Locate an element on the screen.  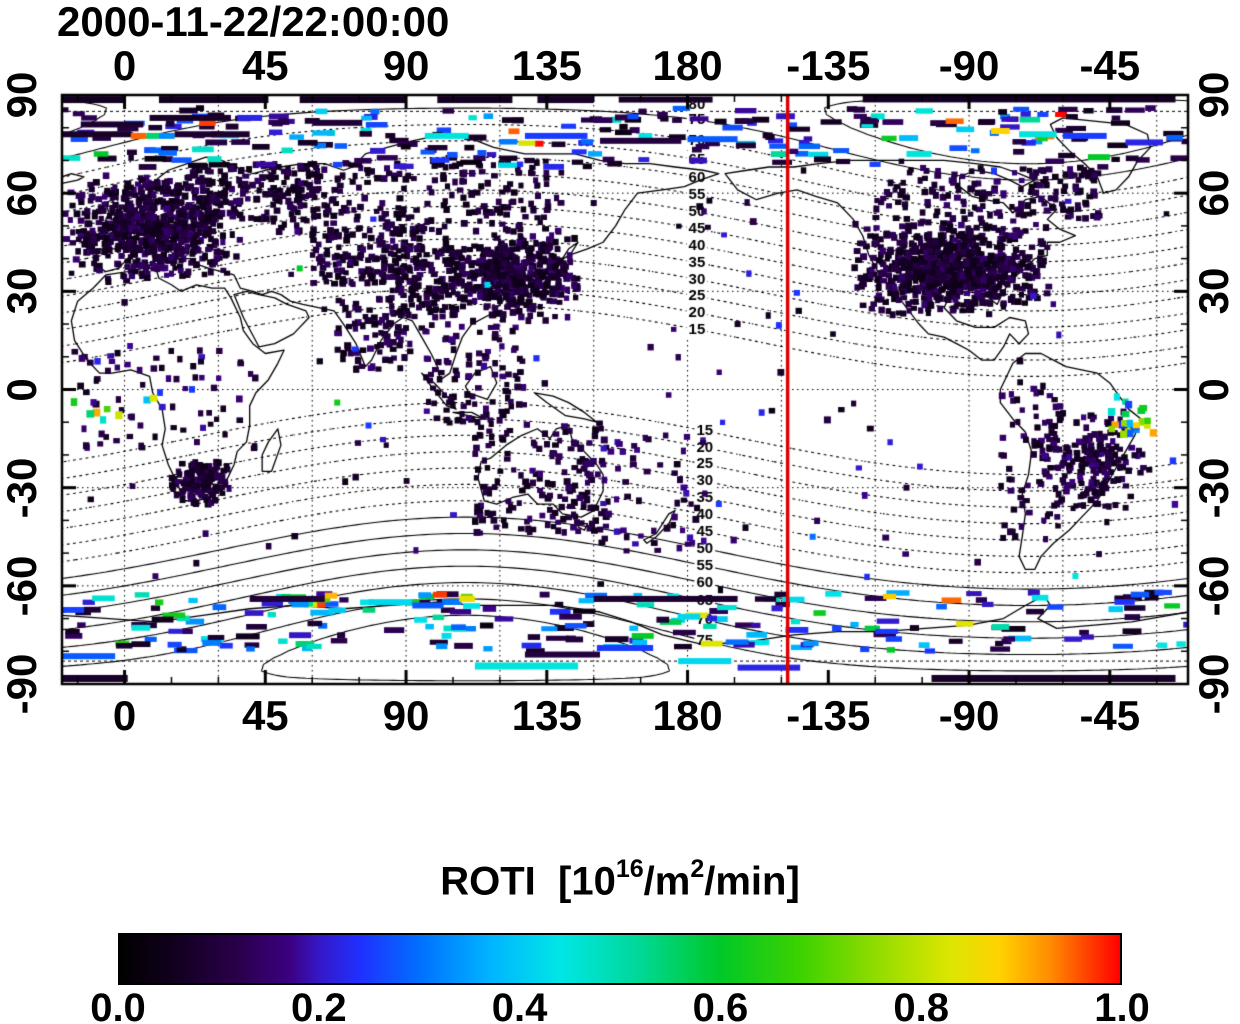
colorbar-title-exponent-2: 2 is located at coordinates (697, 869).